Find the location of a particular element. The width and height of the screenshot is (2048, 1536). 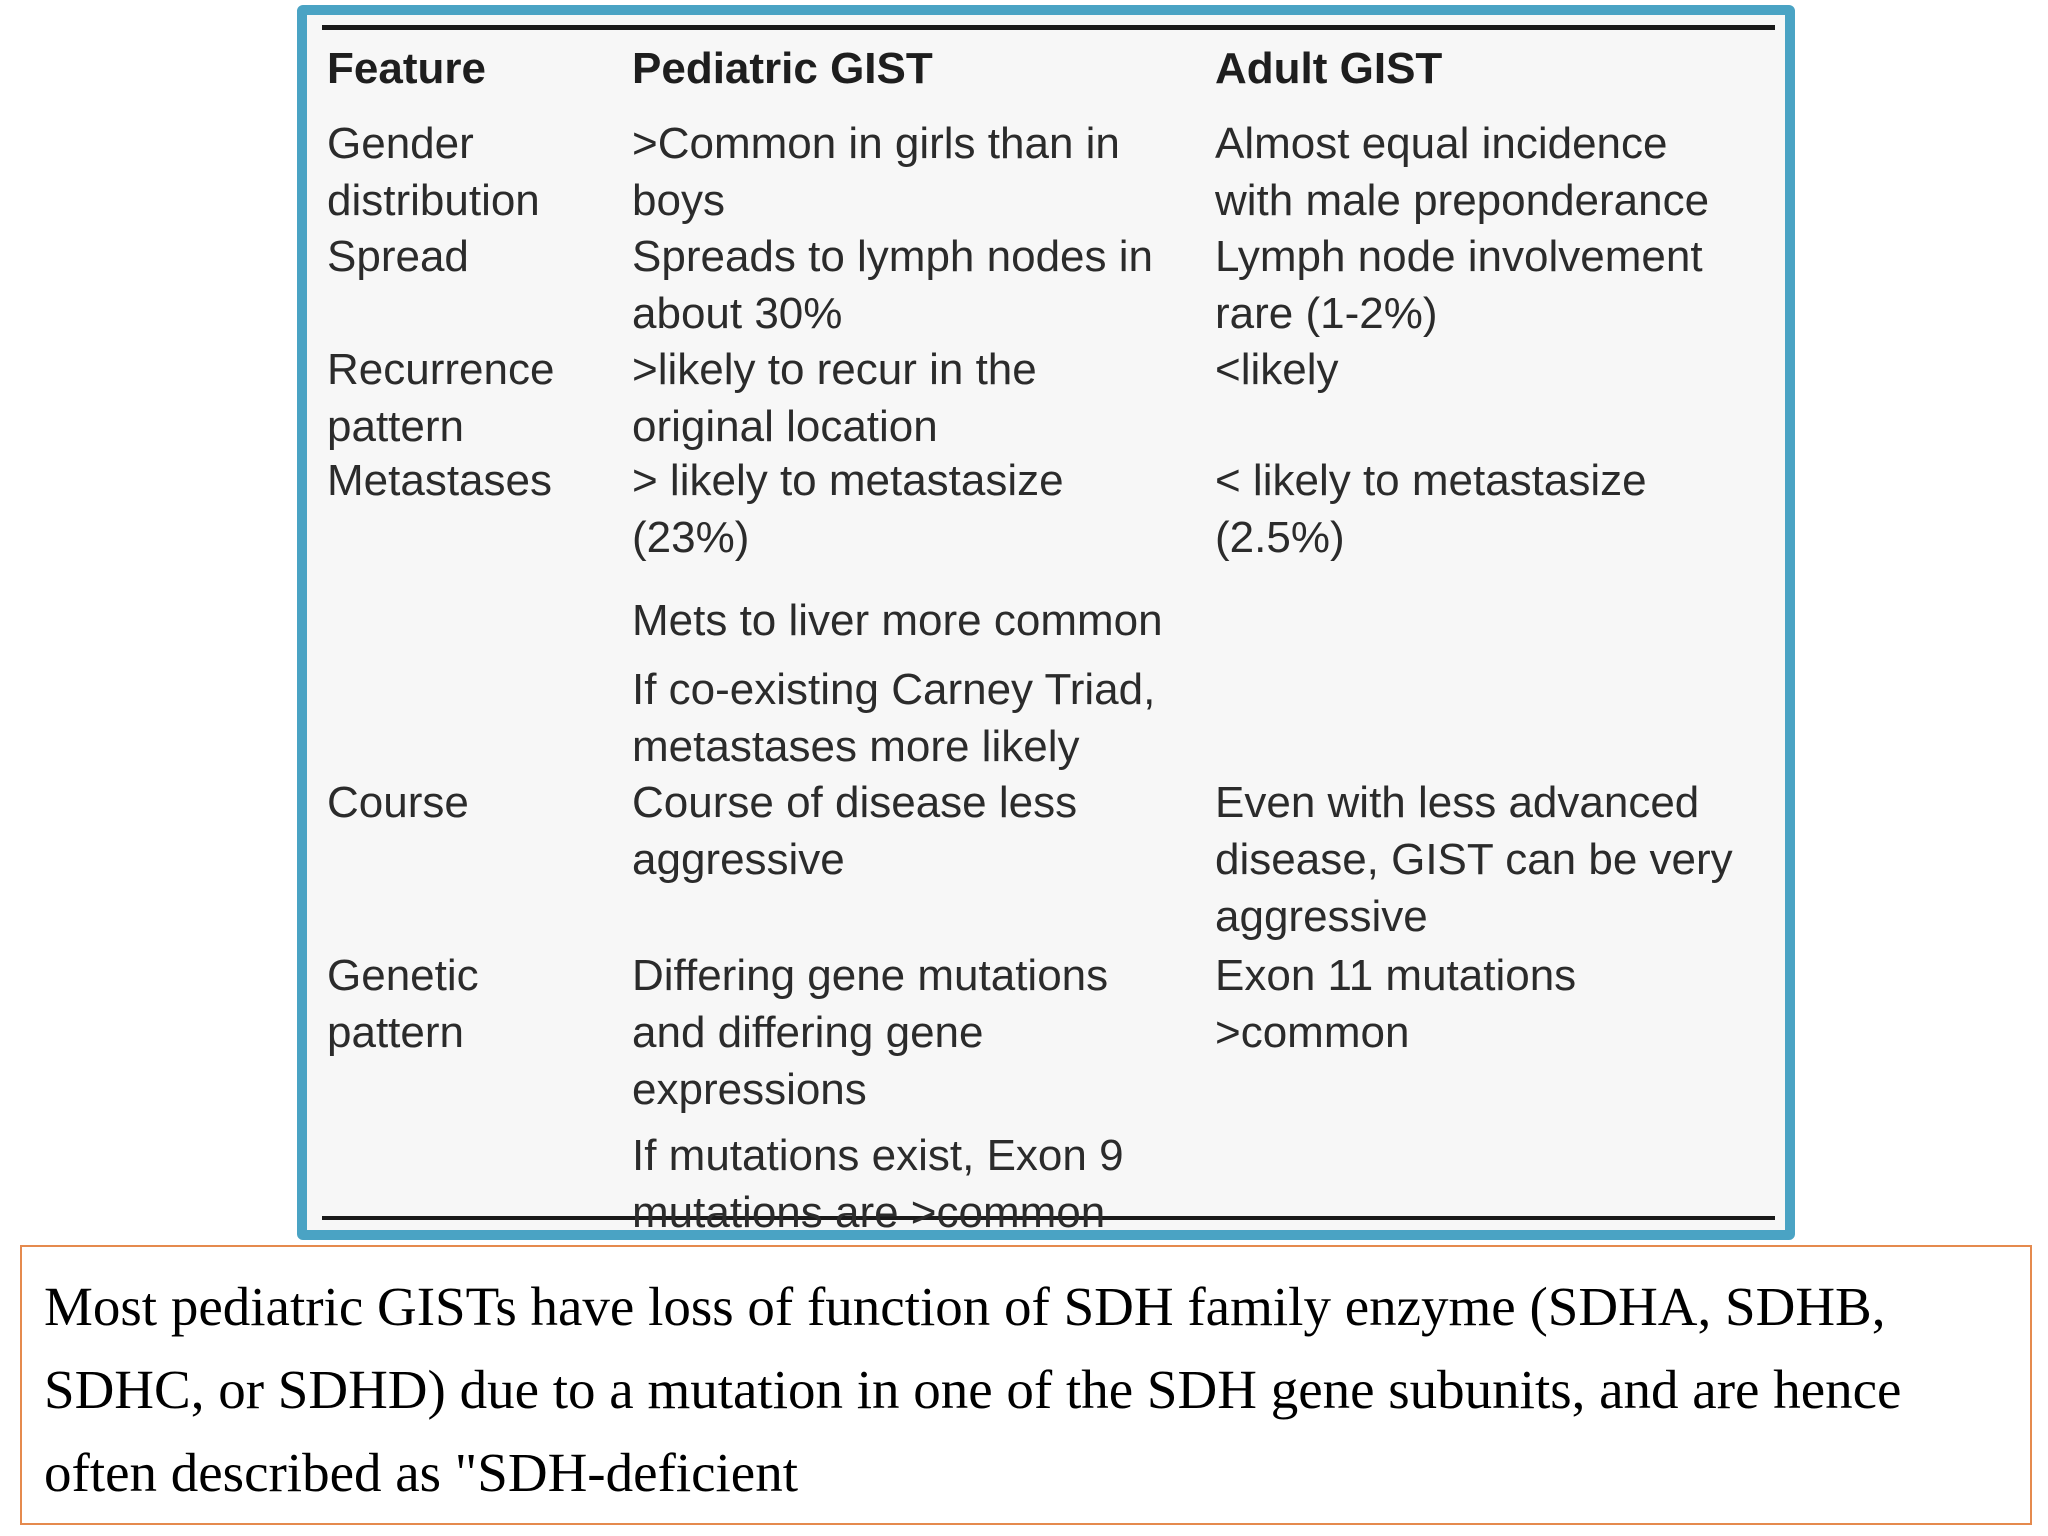

row-spread-pediatric: Spreads to lymph nodes in about 30% is located at coordinates (892, 285).